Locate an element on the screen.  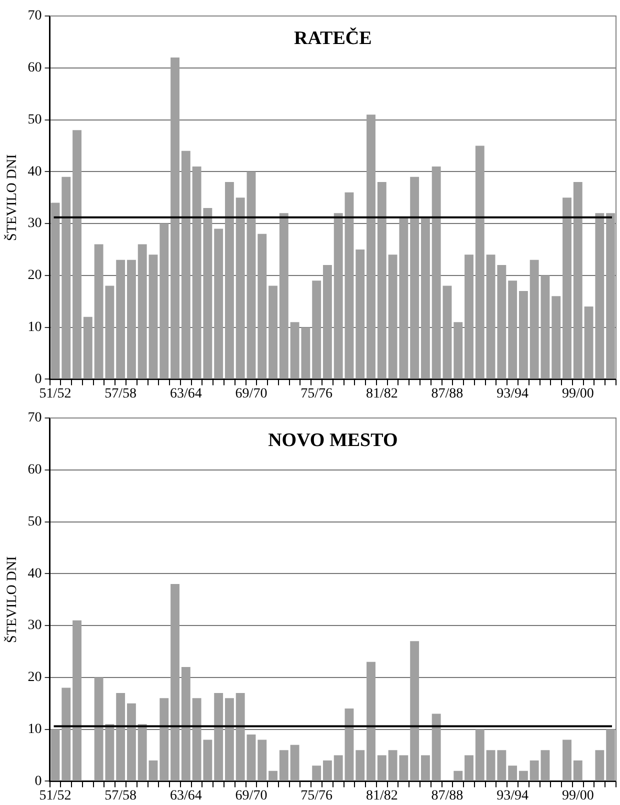
x-tick-label: 57/58 is located at coordinates (120, 394).